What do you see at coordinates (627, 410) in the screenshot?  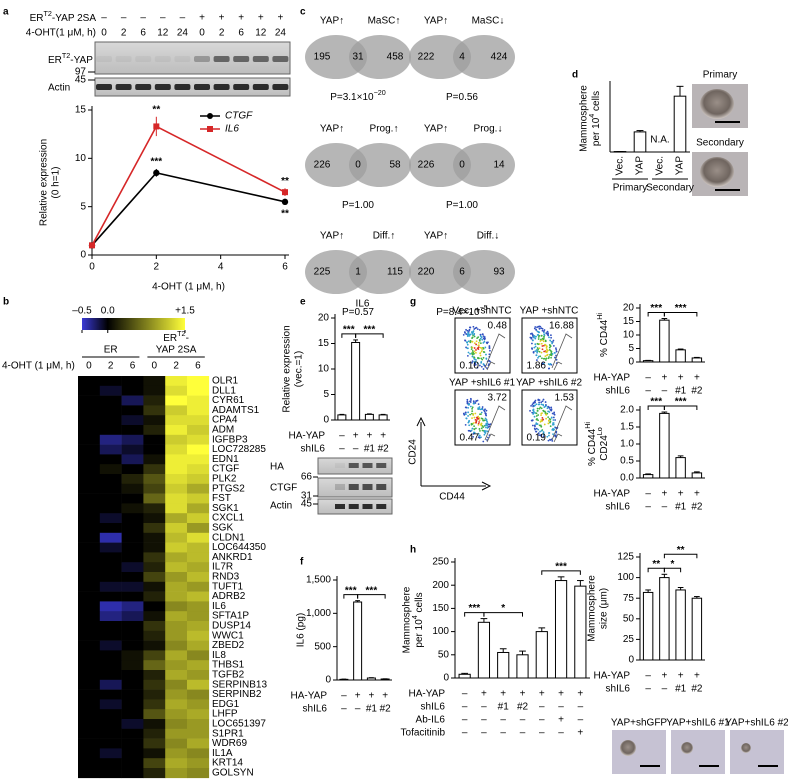 I see `y-tick-label: 2.0` at bounding box center [627, 410].